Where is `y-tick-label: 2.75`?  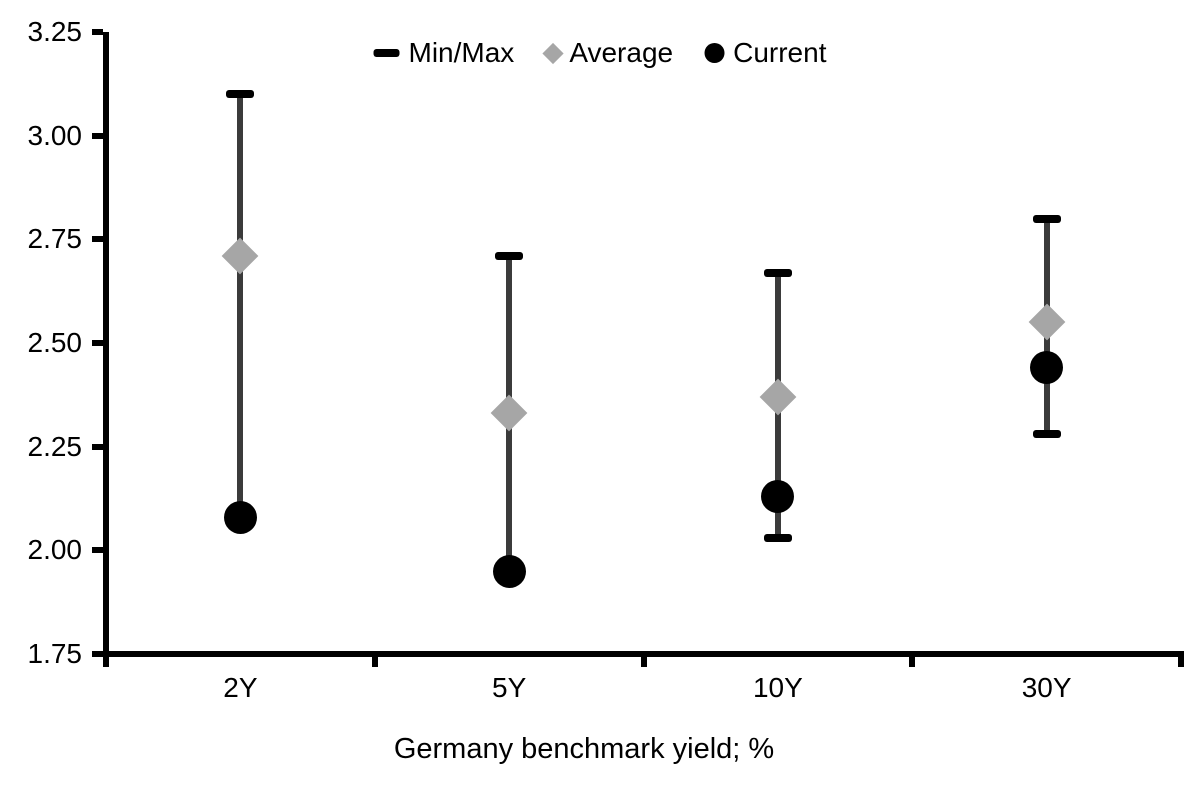 y-tick-label: 2.75 is located at coordinates (55, 239).